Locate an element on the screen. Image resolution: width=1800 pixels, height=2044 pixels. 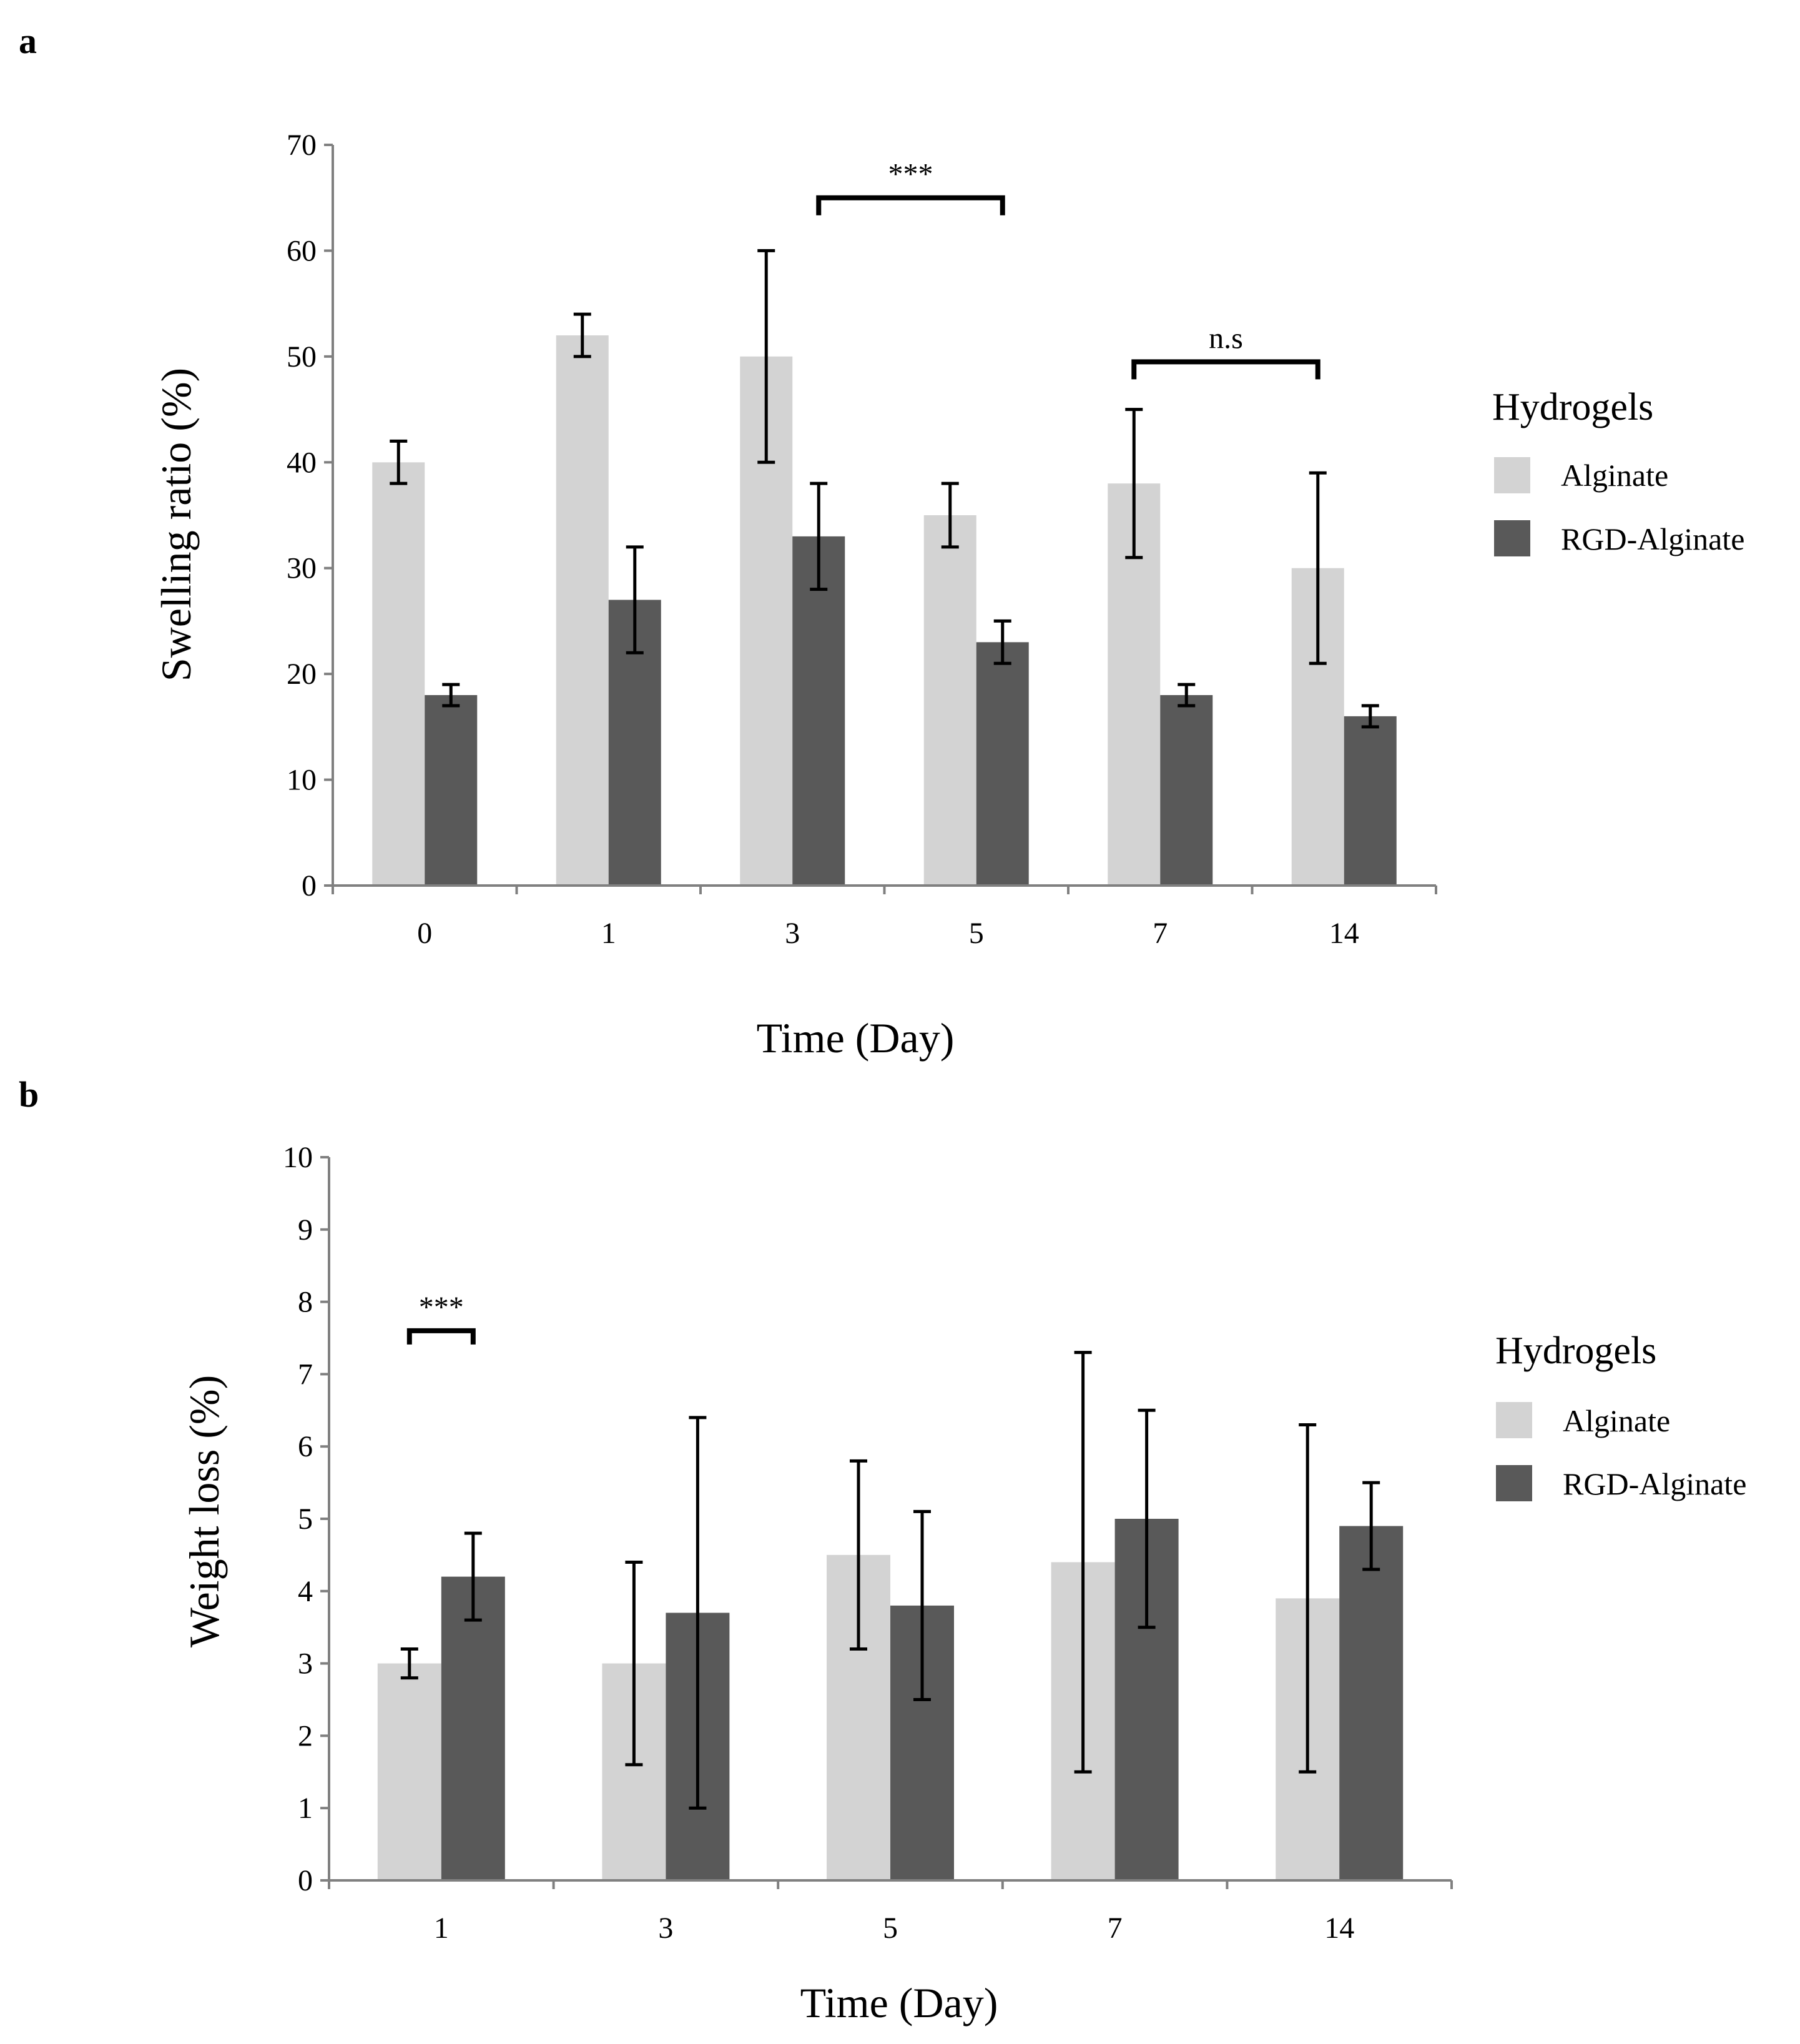
panel-b-error-bars is located at coordinates (890, 1580).